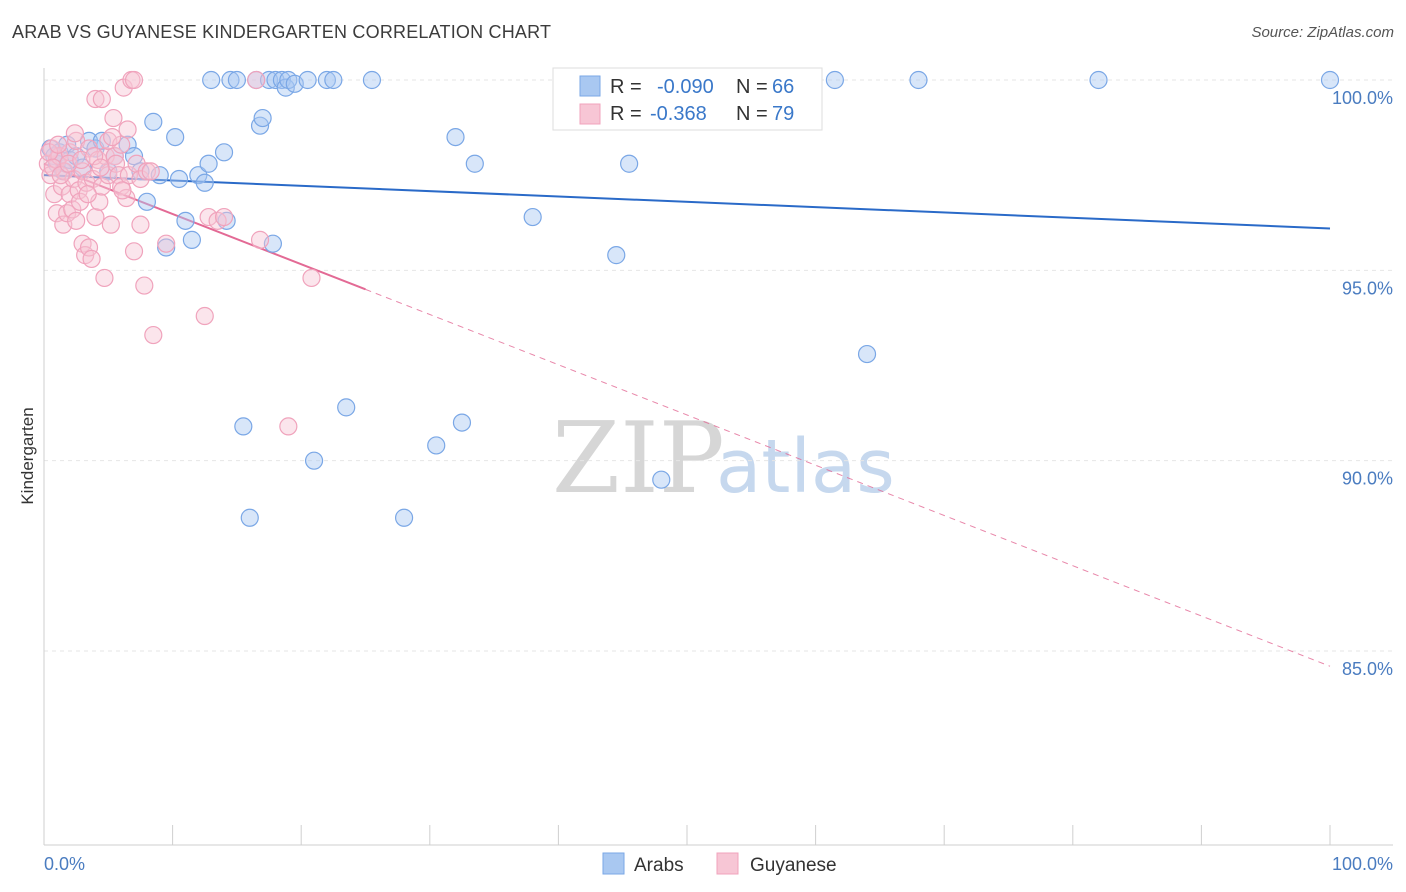 Image resolution: width=1406 pixels, height=892 pixels. What do you see at coordinates (685, 87) in the screenshot?
I see `legend-r-value-arabs: -0.090` at bounding box center [685, 87].